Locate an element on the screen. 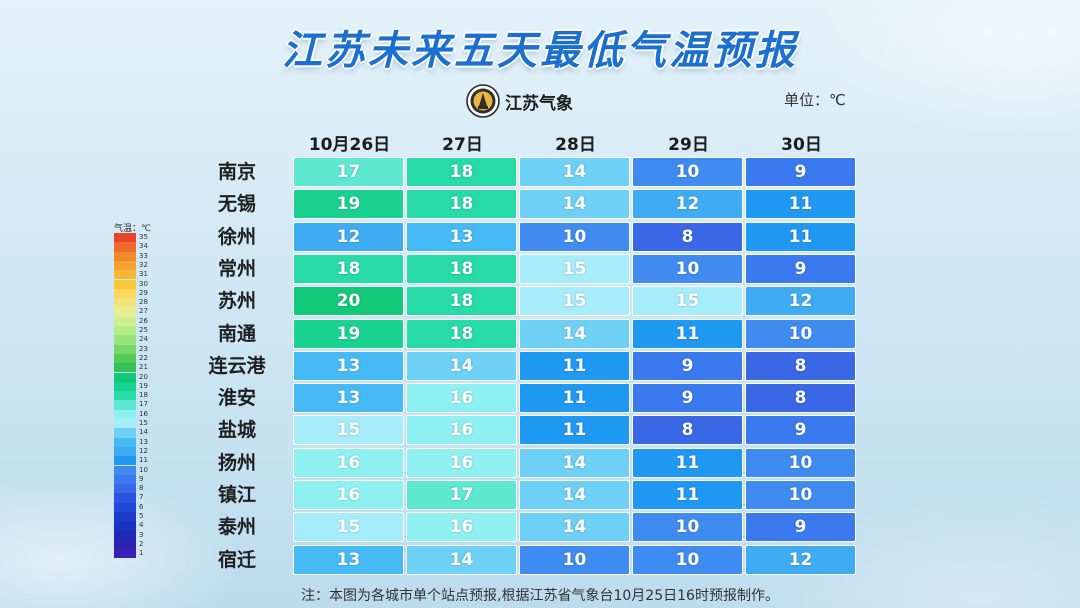 The height and width of the screenshot is (608, 1080). legend-level-label: 1 is located at coordinates (141, 553).